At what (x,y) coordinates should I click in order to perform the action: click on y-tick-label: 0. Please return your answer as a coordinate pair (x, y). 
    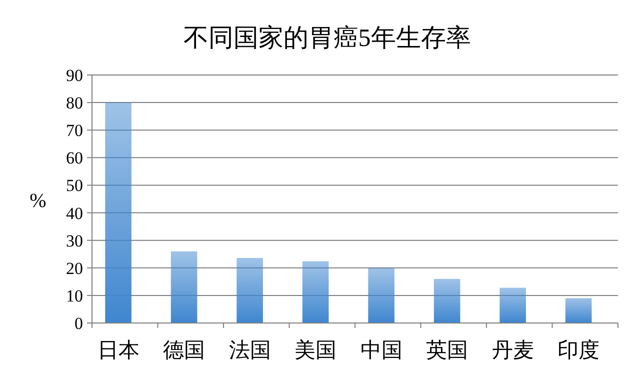
    Looking at the image, I should click on (78, 323).